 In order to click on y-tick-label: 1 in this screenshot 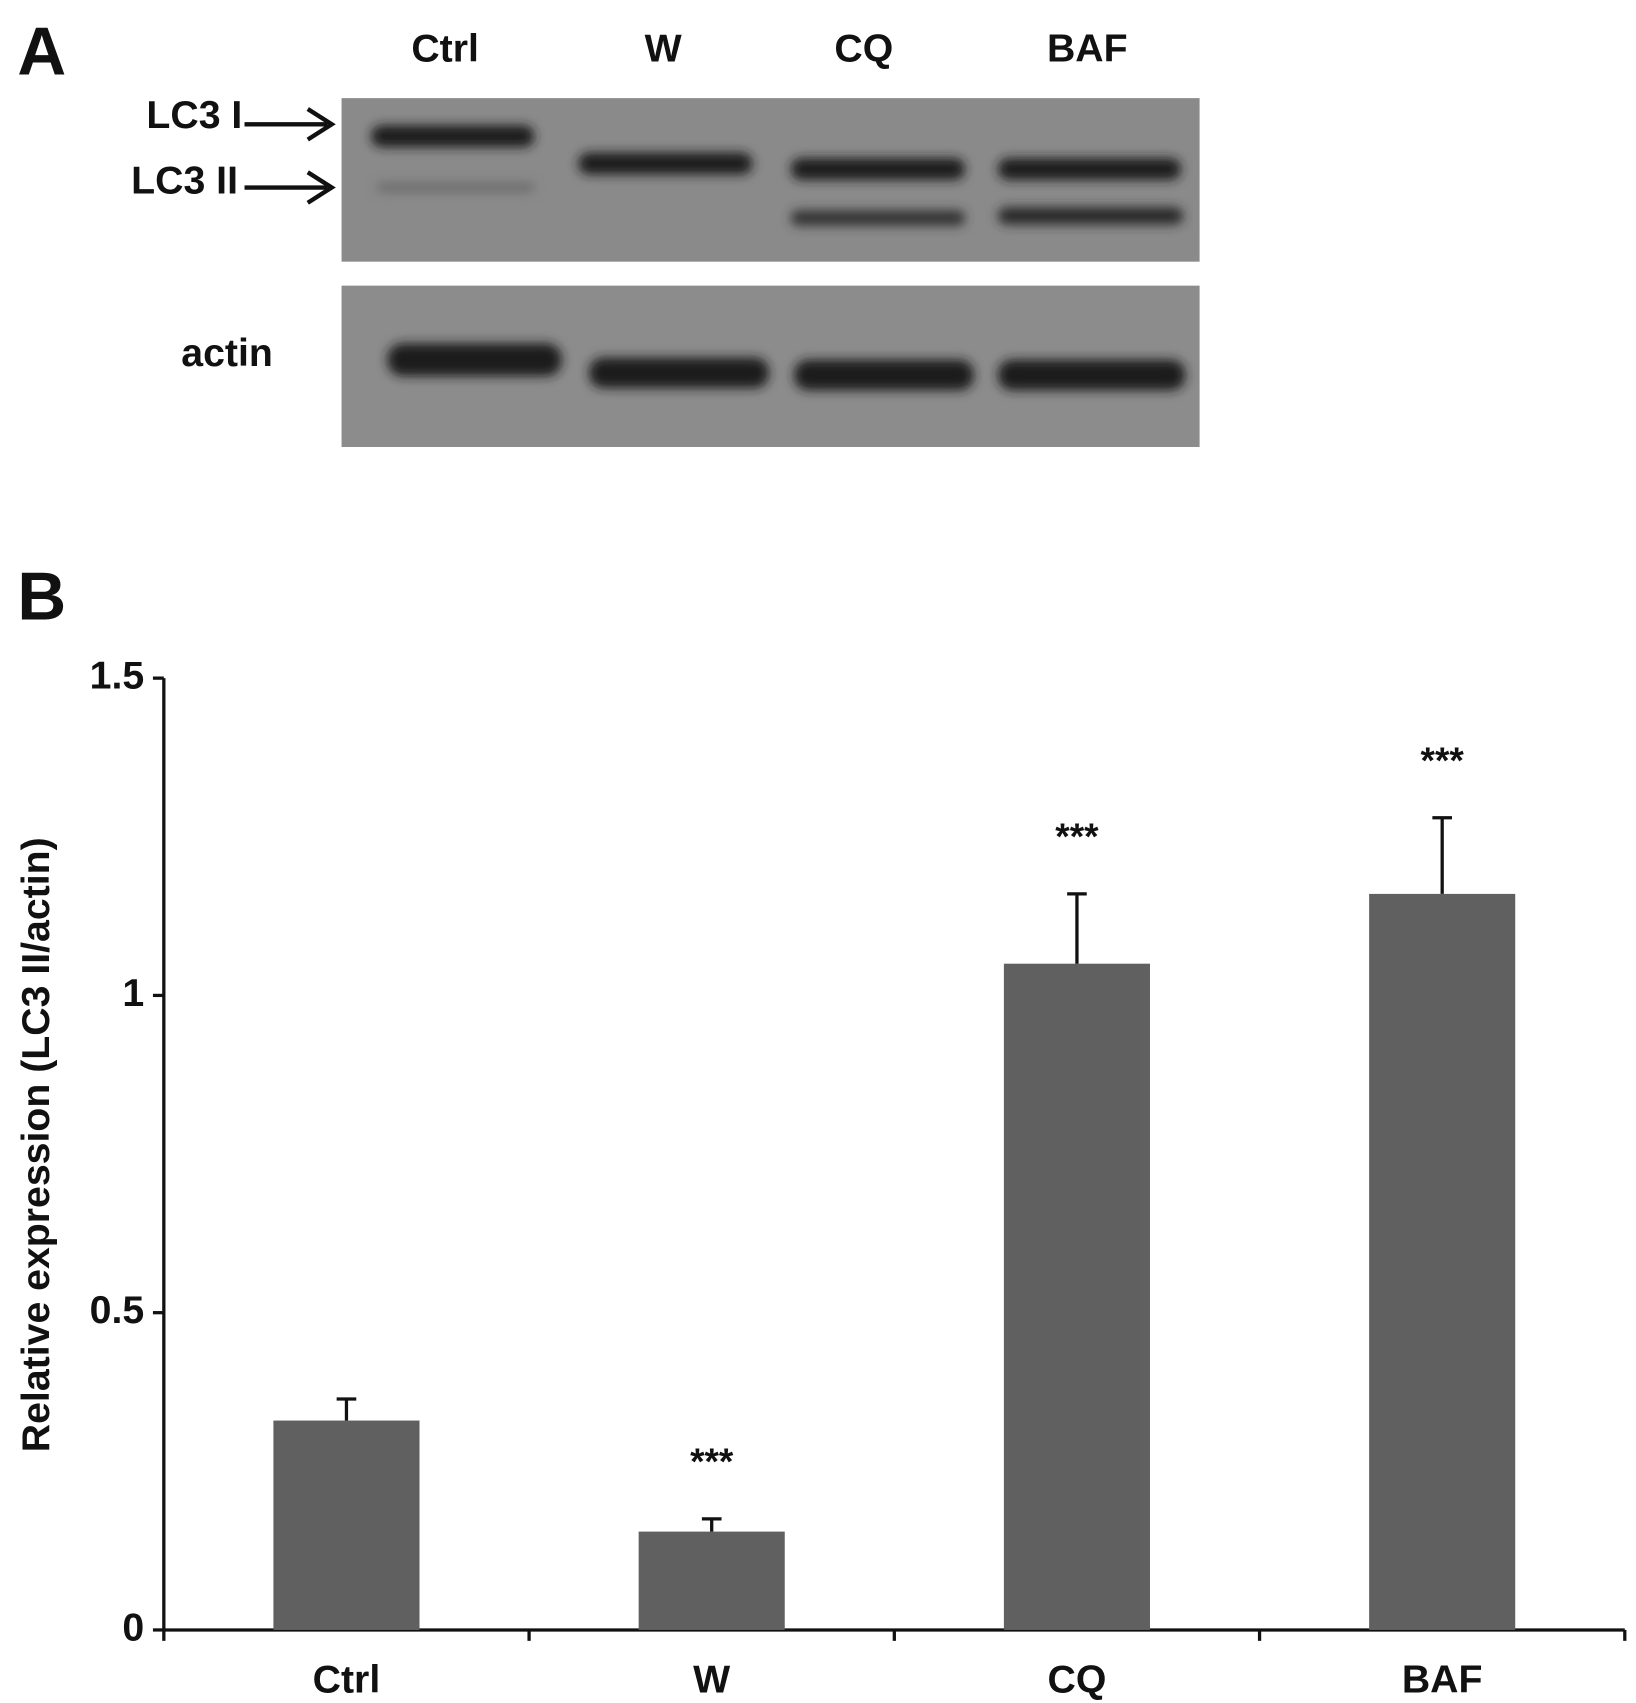, I will do `click(133, 993)`.